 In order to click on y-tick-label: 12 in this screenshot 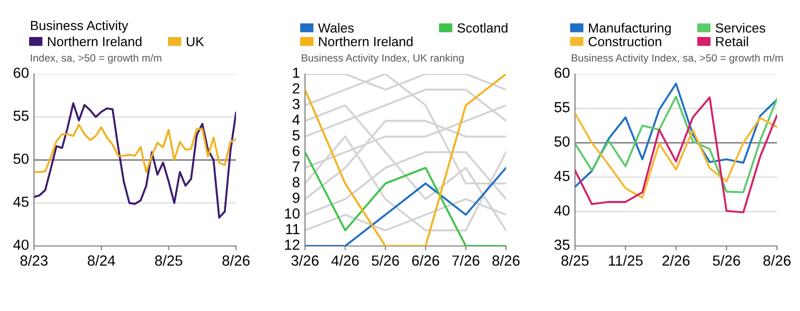, I will do `click(292, 245)`.